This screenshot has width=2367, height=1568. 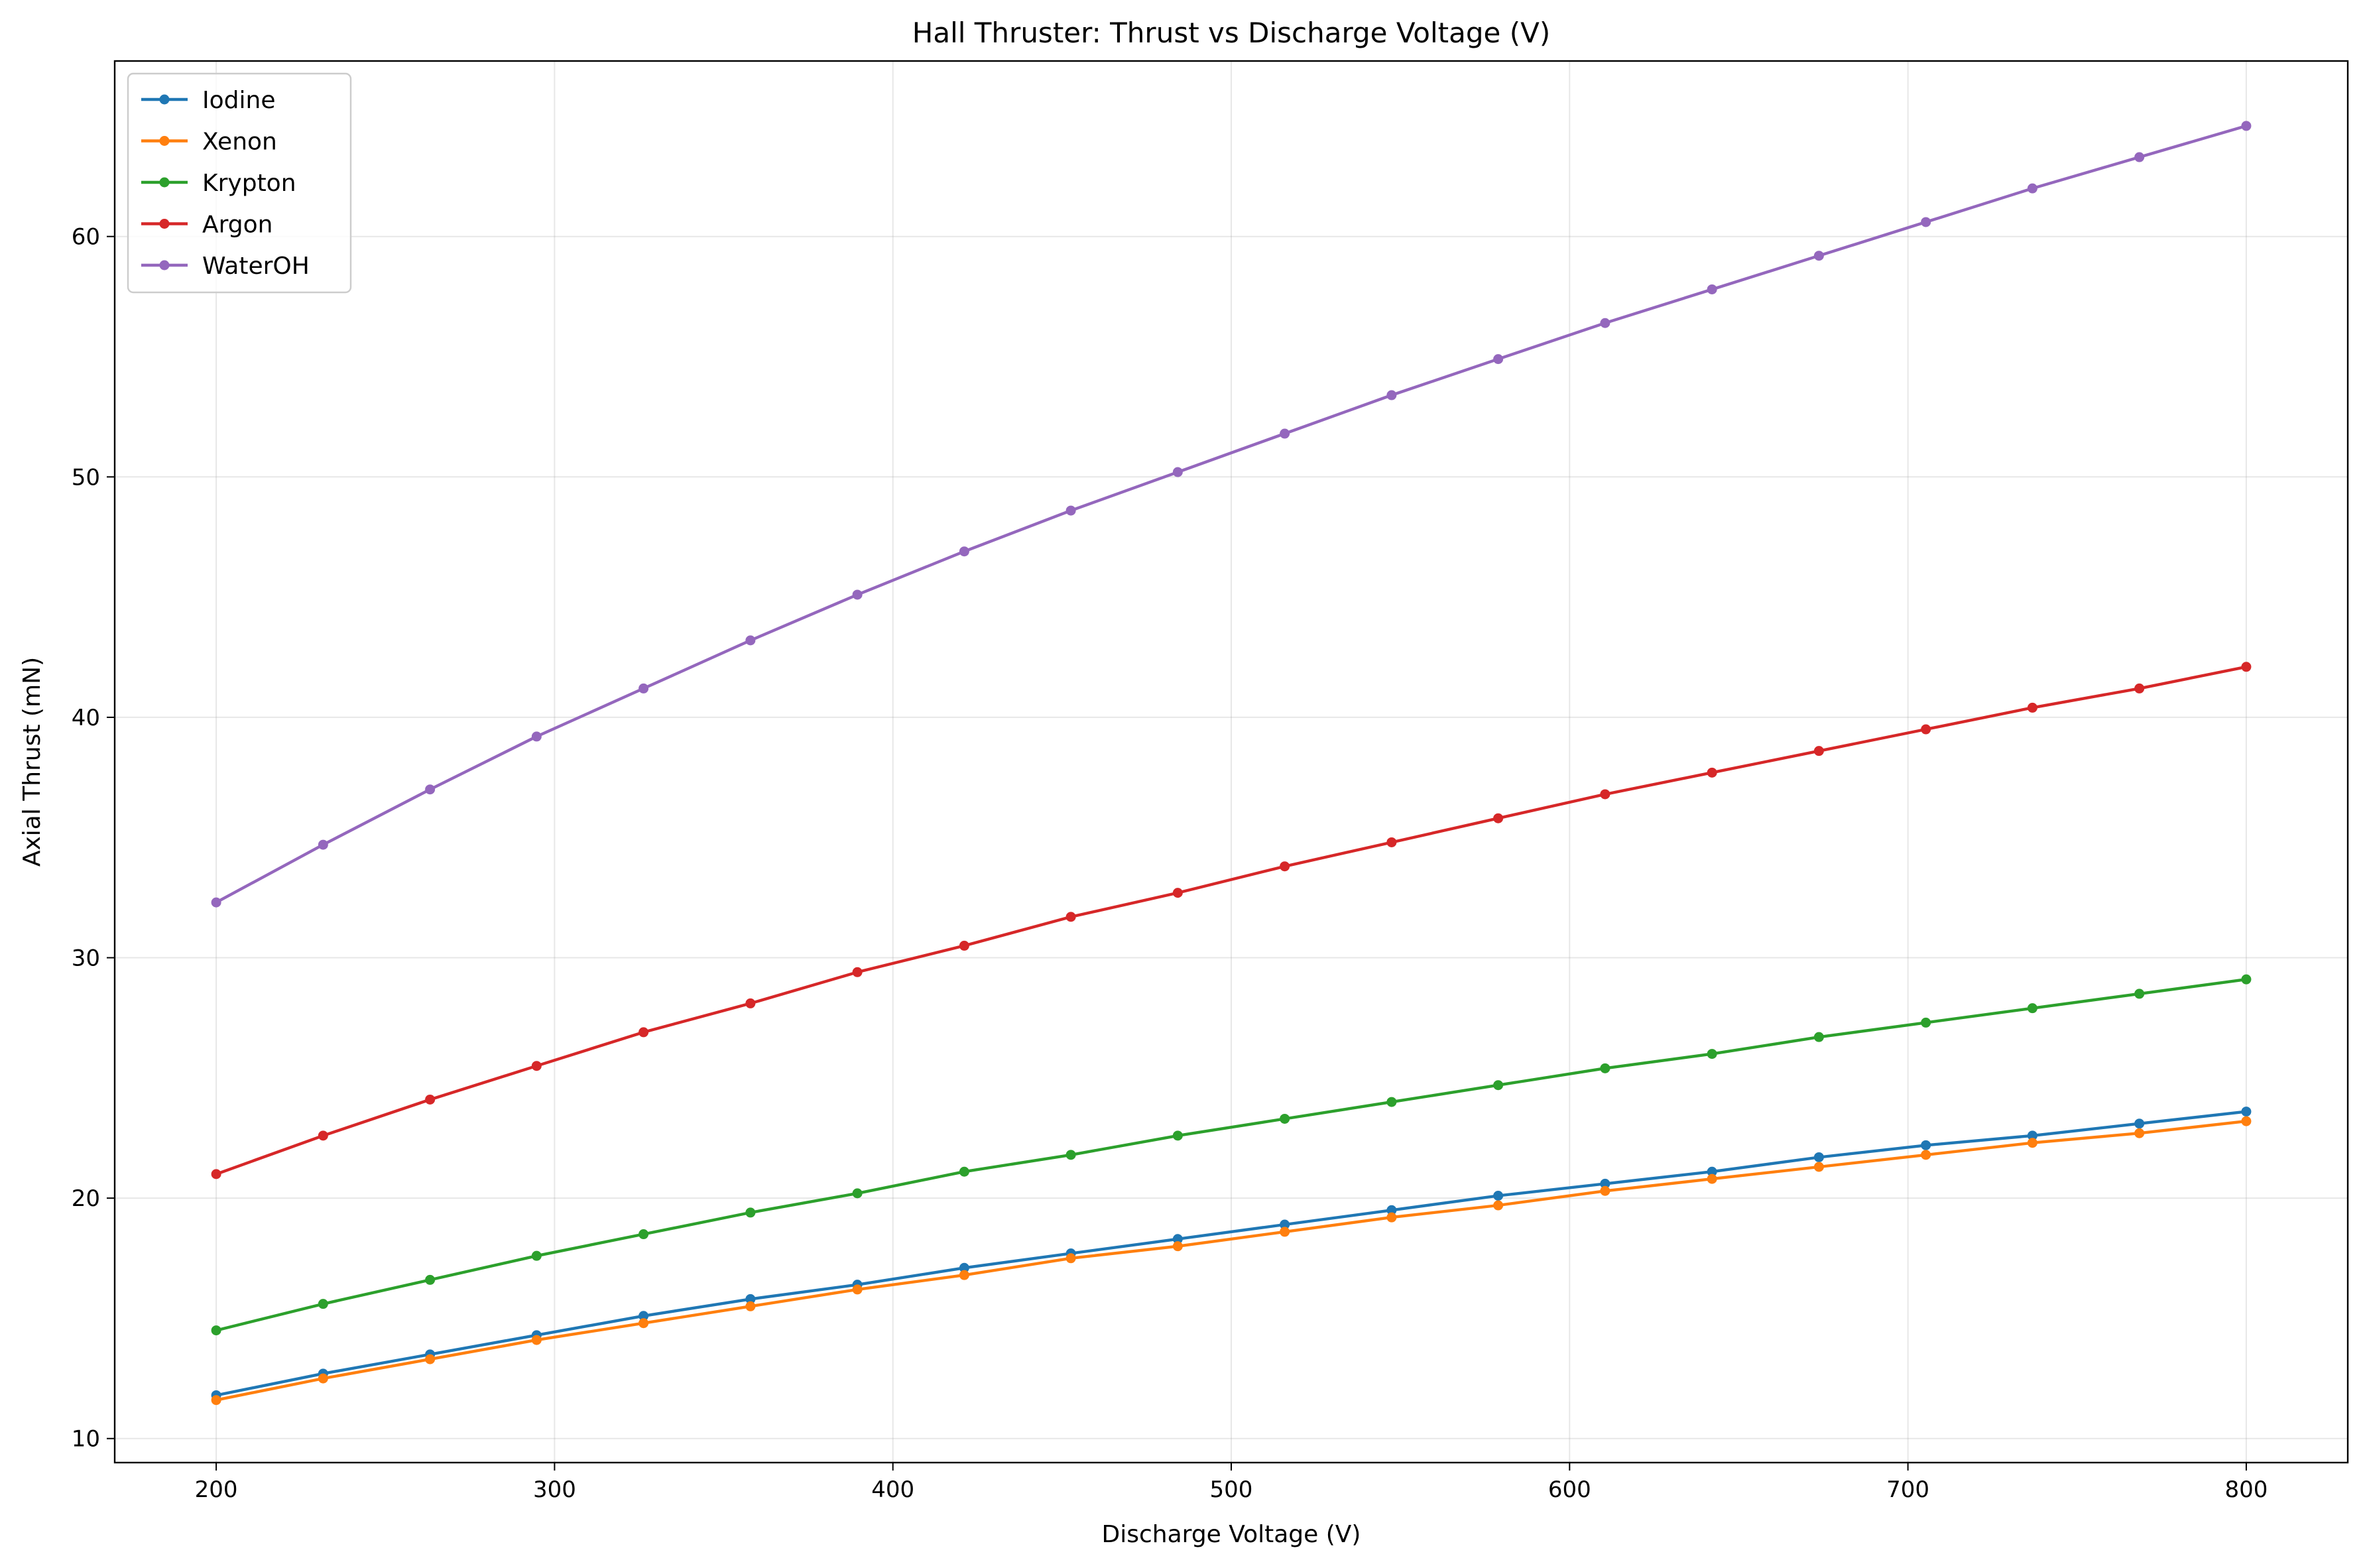 I want to click on legend-label: Krypton, so click(x=249, y=183).